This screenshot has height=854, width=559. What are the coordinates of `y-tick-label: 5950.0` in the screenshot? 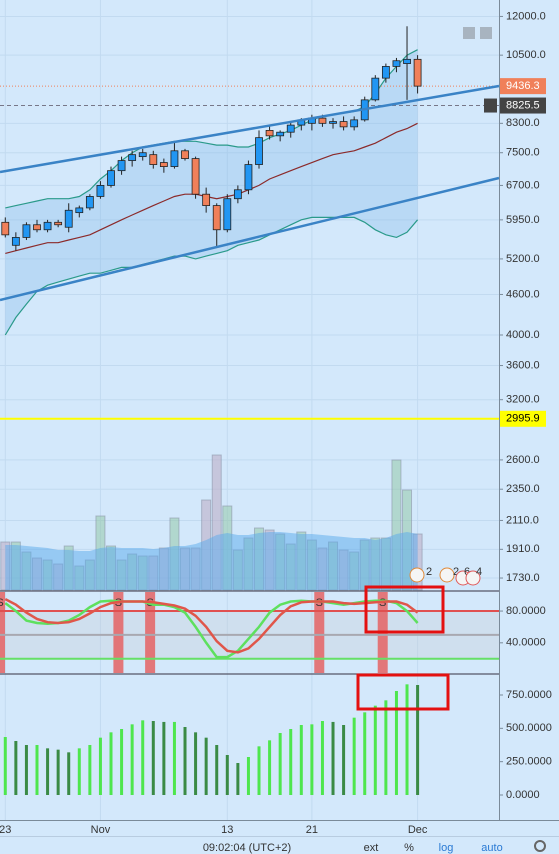 It's located at (523, 220).